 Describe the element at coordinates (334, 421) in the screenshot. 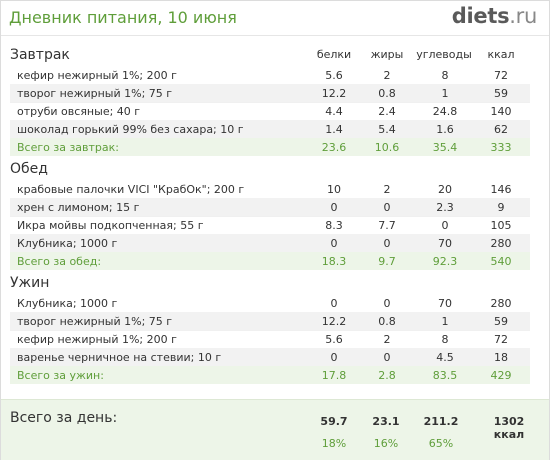

I see `day-protein-total: 59.7` at that location.